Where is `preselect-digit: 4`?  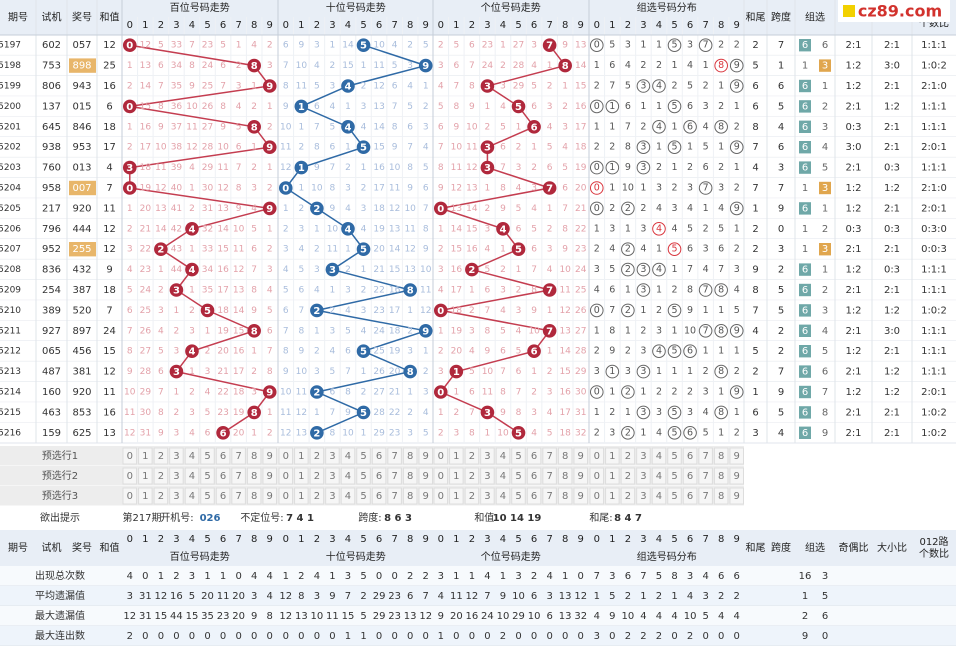
preselect-digit: 4 is located at coordinates (659, 496).